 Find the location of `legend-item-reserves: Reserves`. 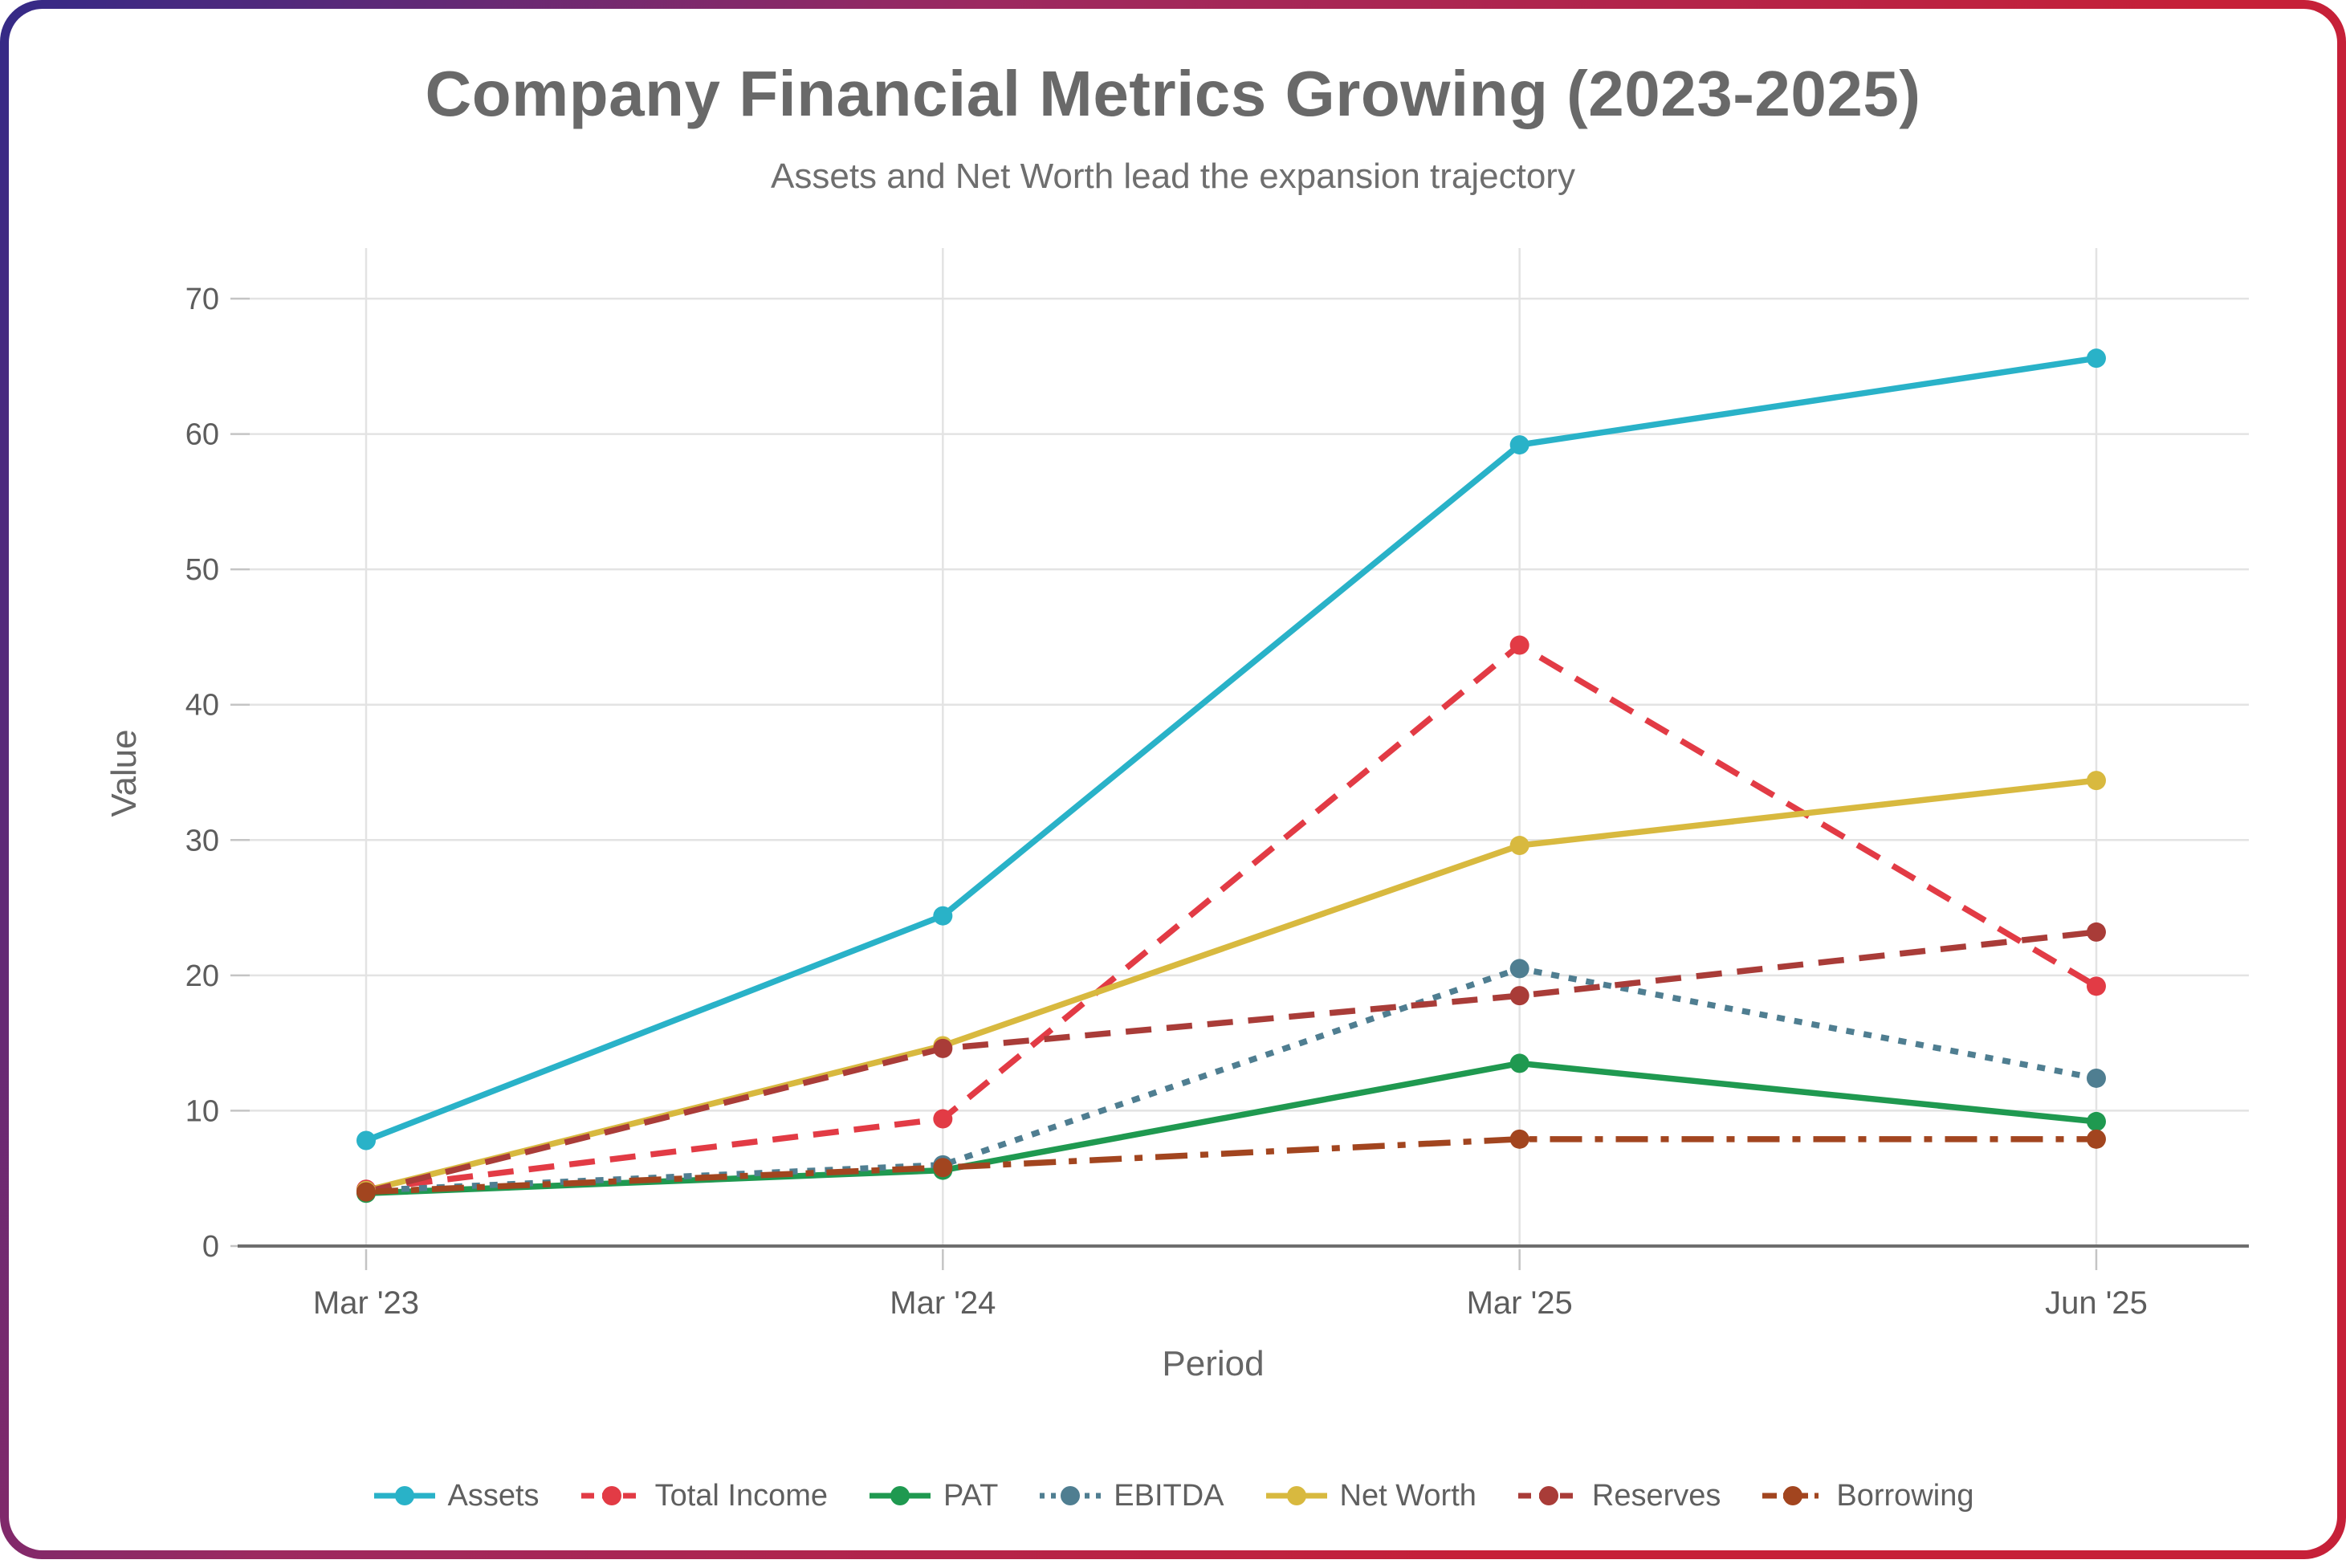

legend-item-reserves: Reserves is located at coordinates (1619, 1496).